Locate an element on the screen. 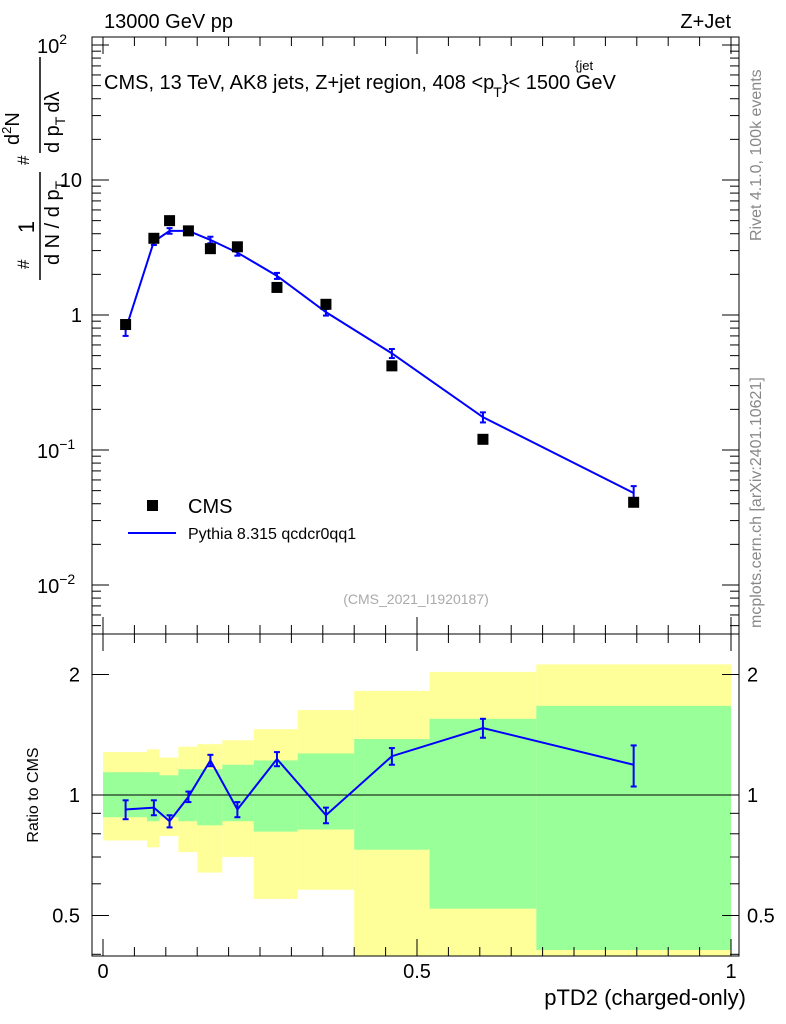 The width and height of the screenshot is (786, 1024). y-label-denominator: d N / d pT is located at coordinates (55, 222).